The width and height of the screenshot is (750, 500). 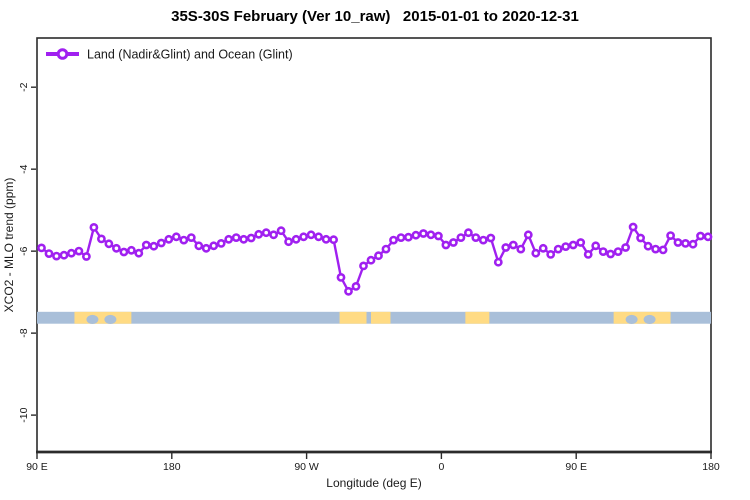 I want to click on y-tick-label: -2, so click(x=24, y=86).